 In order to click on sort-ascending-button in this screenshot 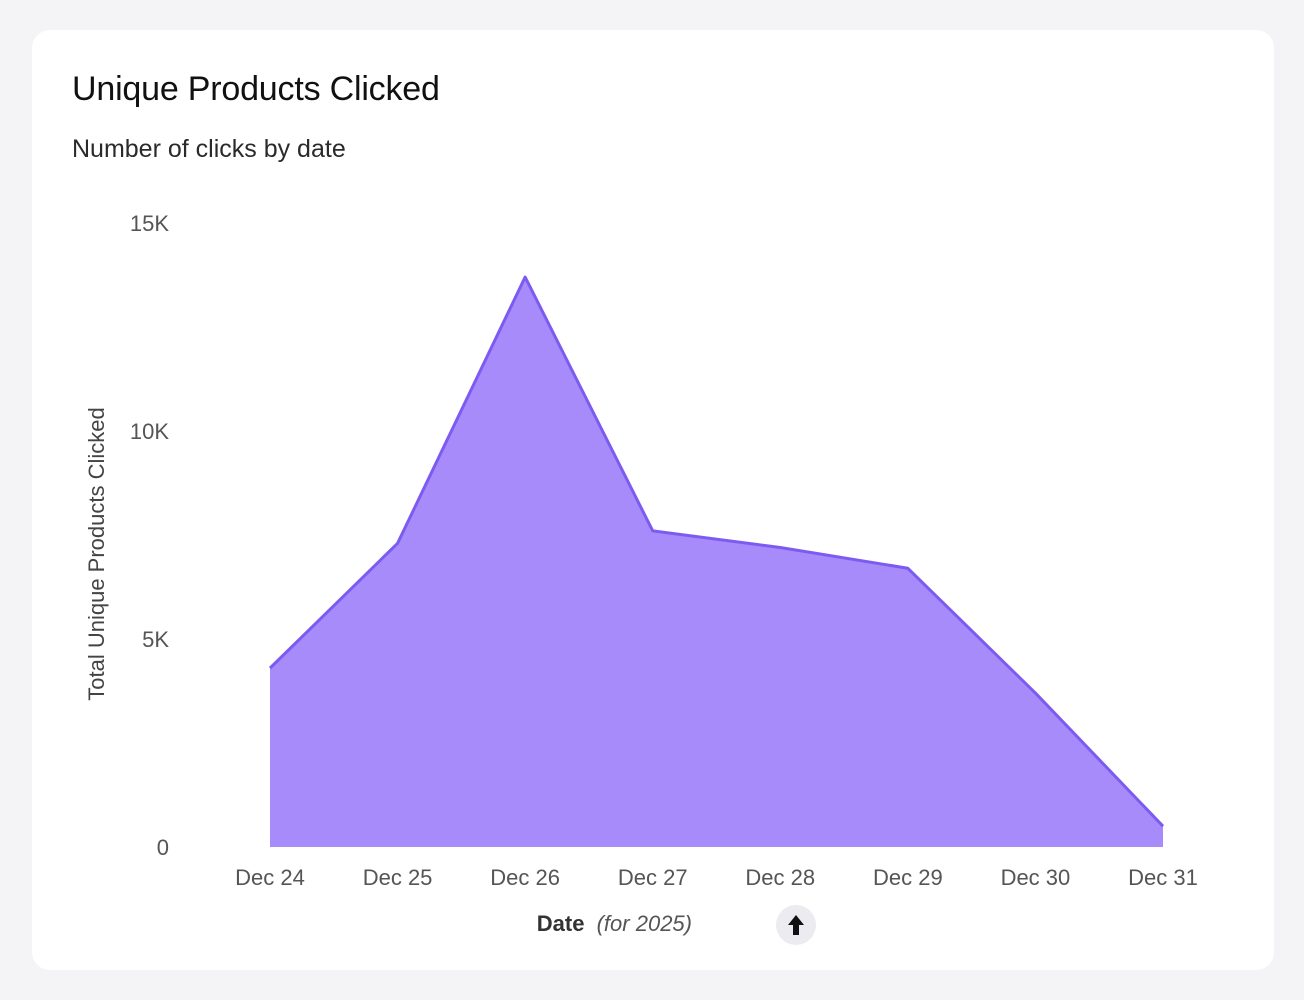, I will do `click(796, 925)`.